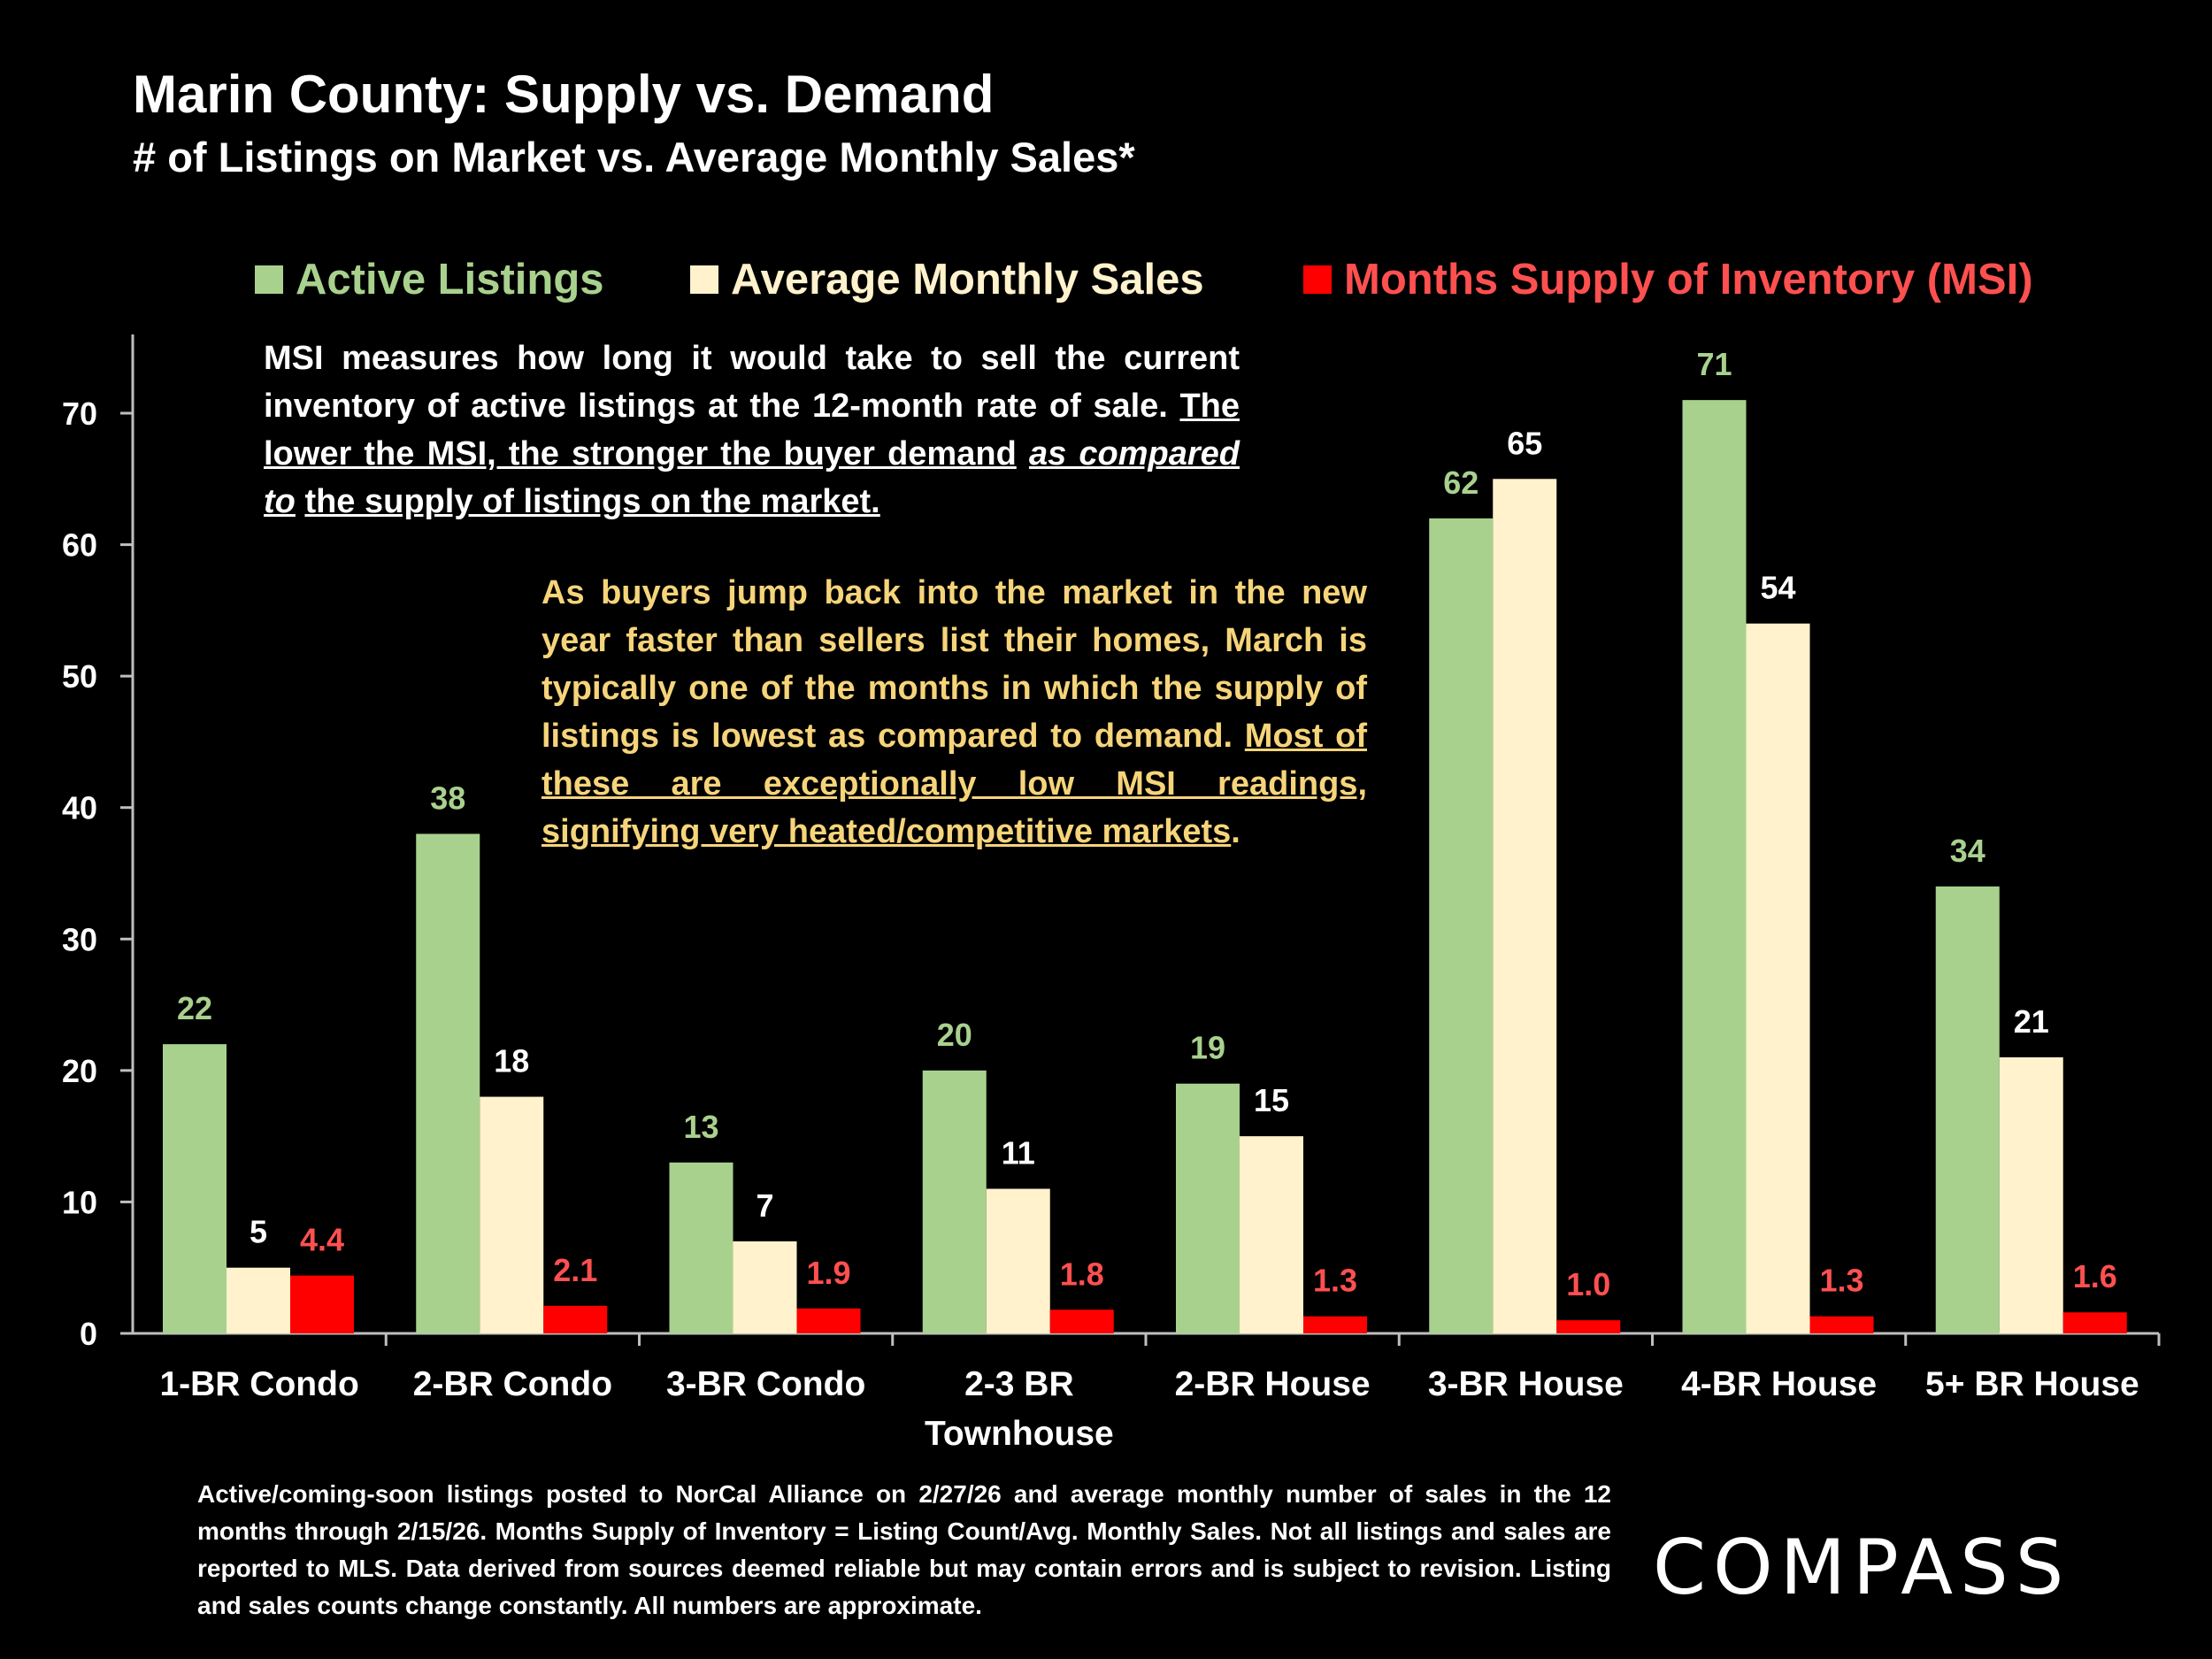 The image size is (2212, 1659). Describe the element at coordinates (258, 1232) in the screenshot. I see `data-label-average-monthly-sales-1-br-condo: 5` at that location.